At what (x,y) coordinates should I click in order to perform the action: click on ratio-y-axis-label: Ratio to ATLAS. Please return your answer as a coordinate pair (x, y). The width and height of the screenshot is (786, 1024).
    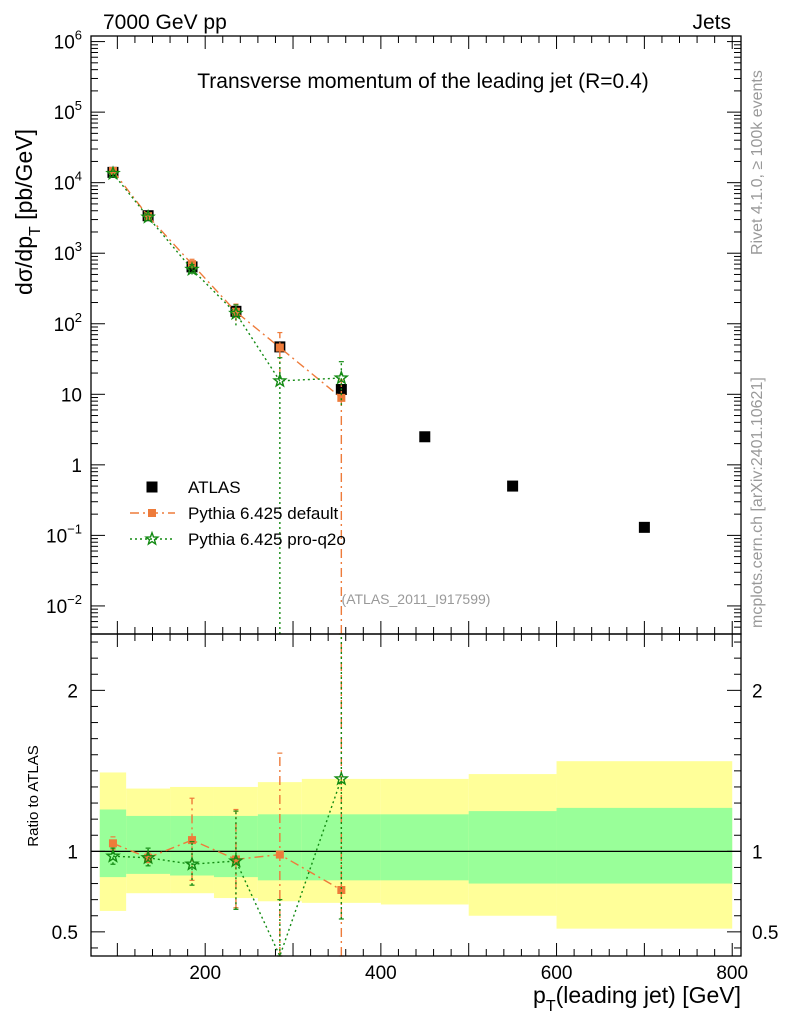
    Looking at the image, I should click on (33, 795).